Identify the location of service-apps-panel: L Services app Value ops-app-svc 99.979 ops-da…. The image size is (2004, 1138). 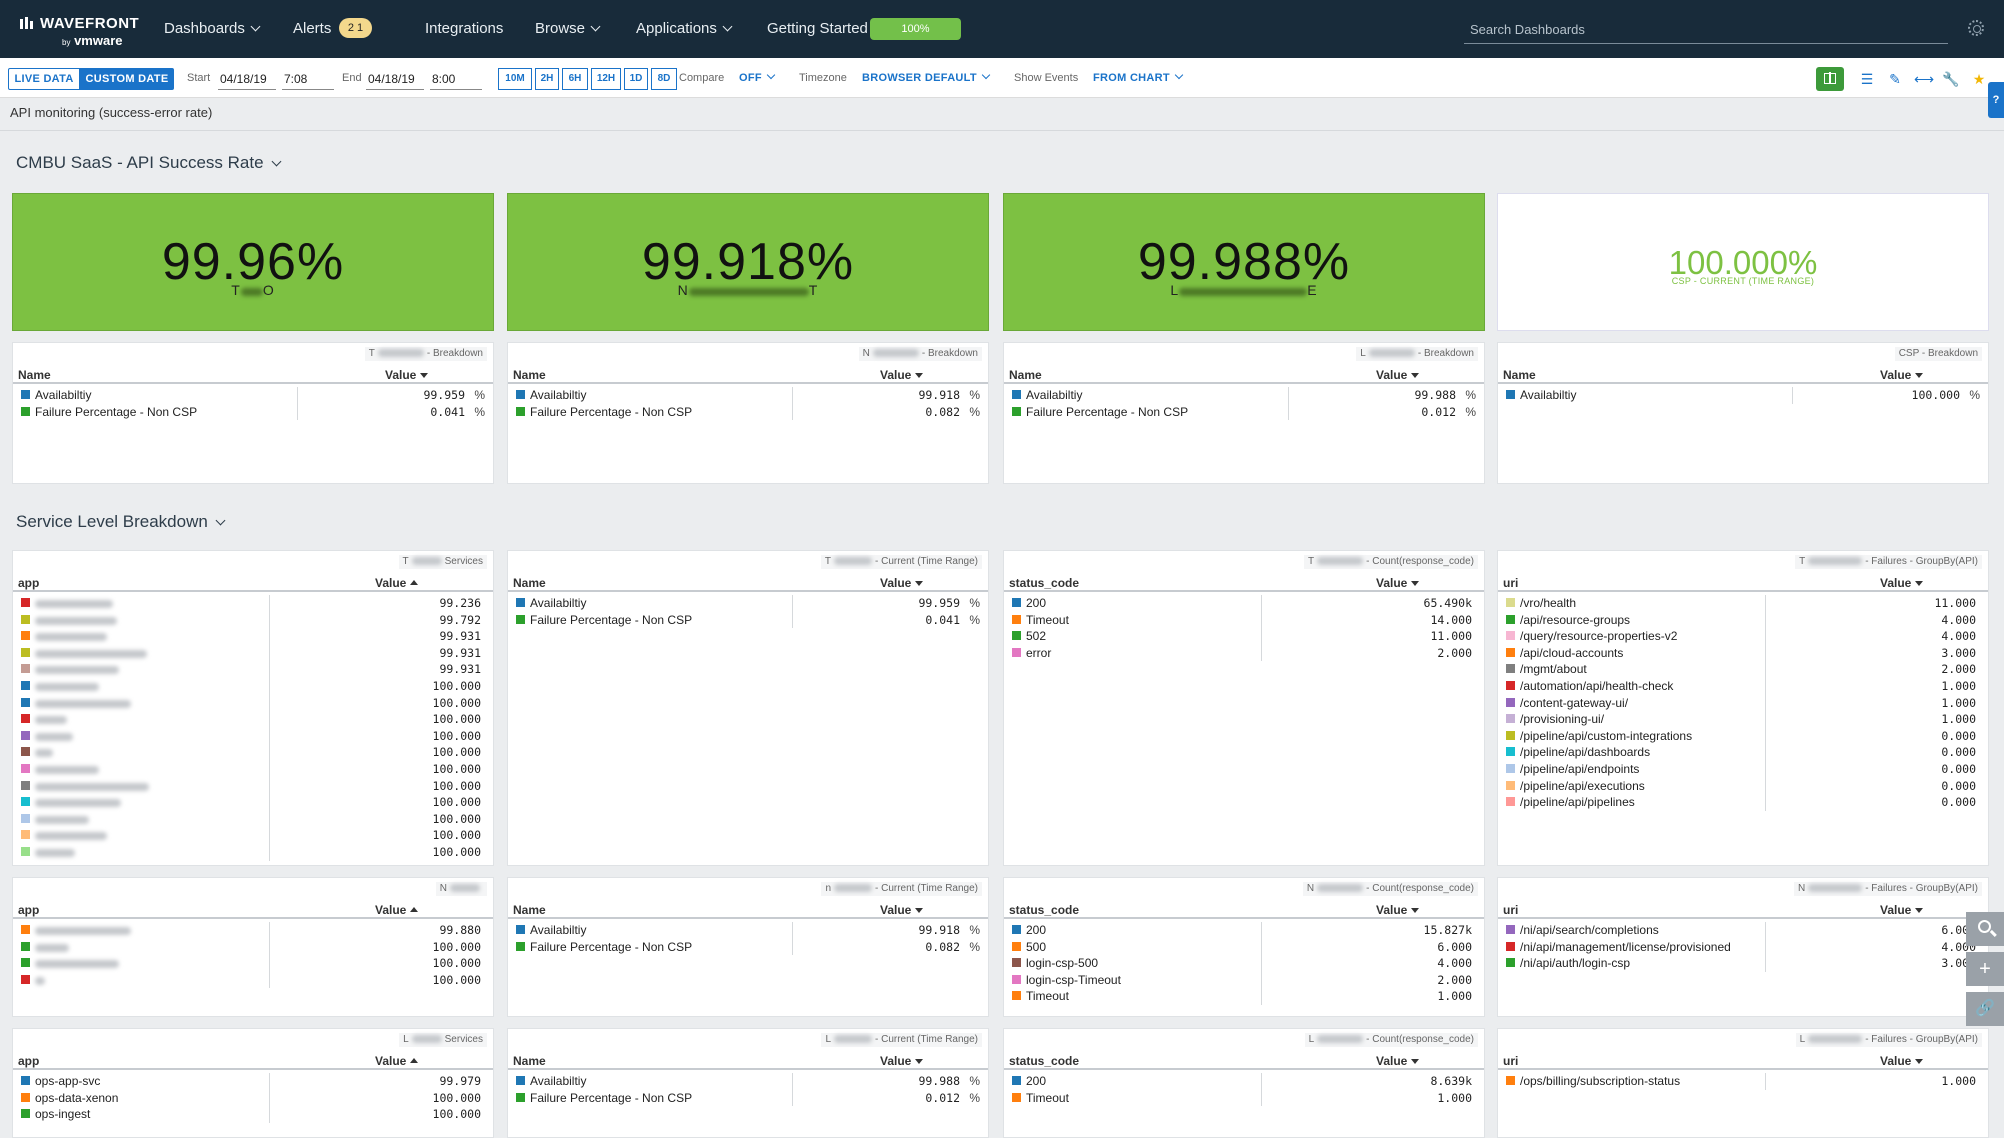
(253, 1083).